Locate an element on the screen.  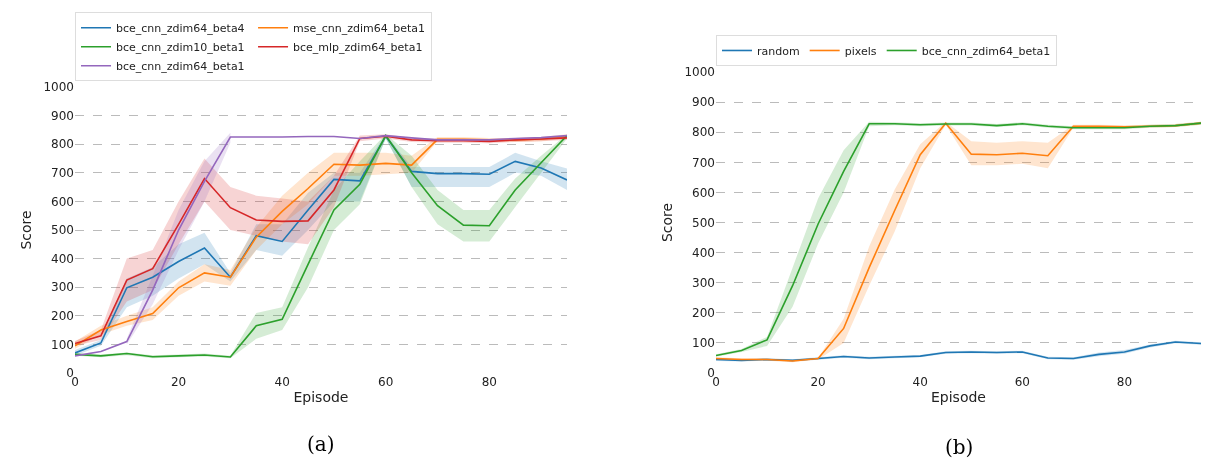
legend-label: mse_cnn_zdim64_beta1 is located at coordinates (359, 29).